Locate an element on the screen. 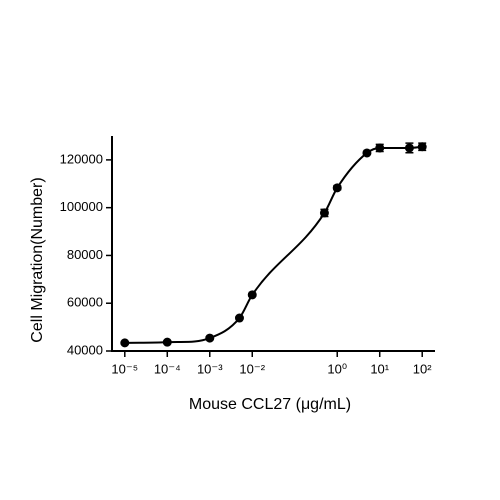  x-axis-title: Mouse CCL27 (μg/mL) is located at coordinates (270, 404).